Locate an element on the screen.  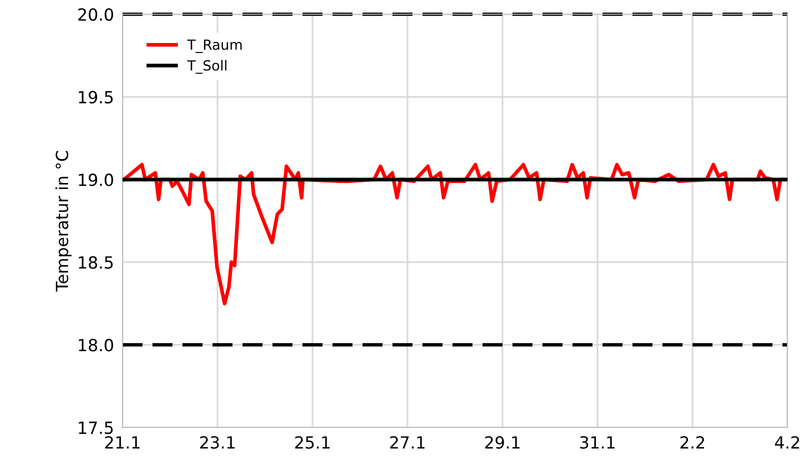
y-axis-title: Temperatur in °C is located at coordinates (63, 221).